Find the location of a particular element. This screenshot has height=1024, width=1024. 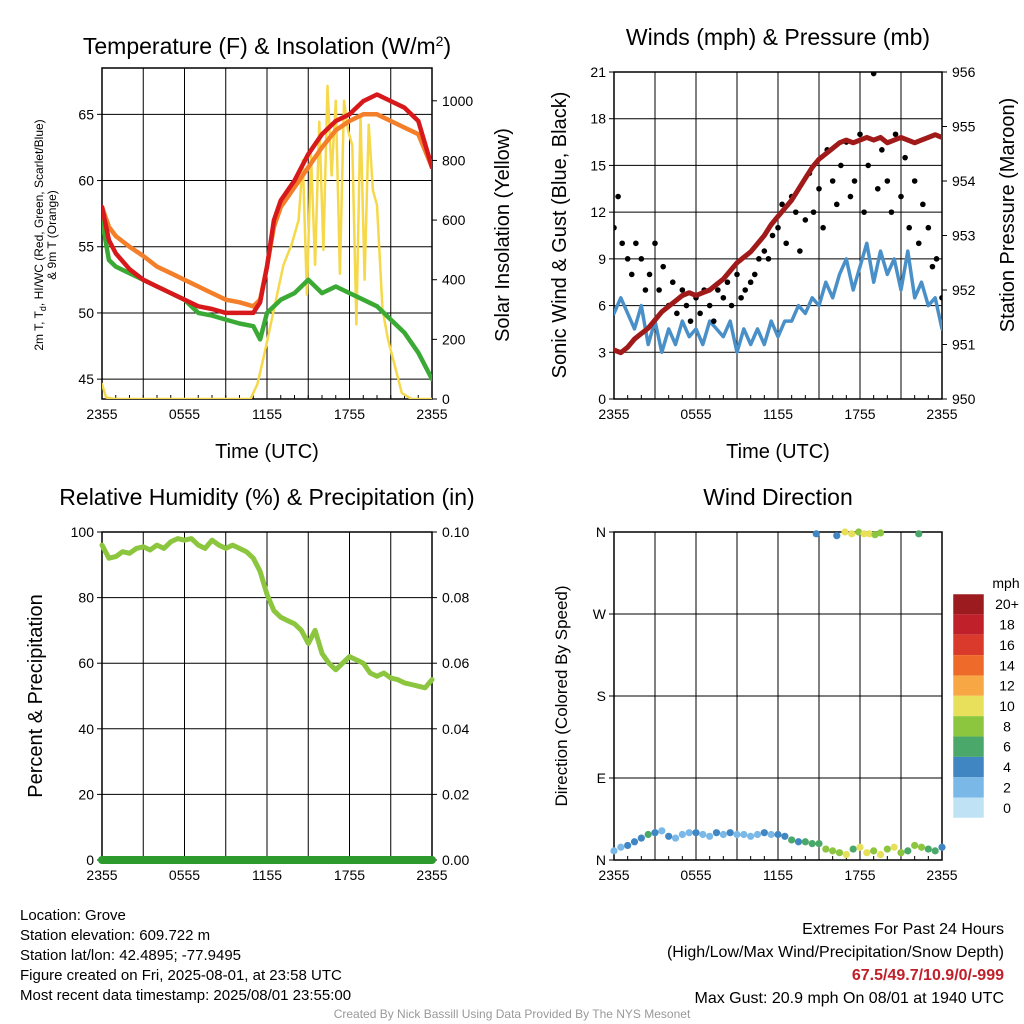

colorbar-label: 4 is located at coordinates (1007, 767).